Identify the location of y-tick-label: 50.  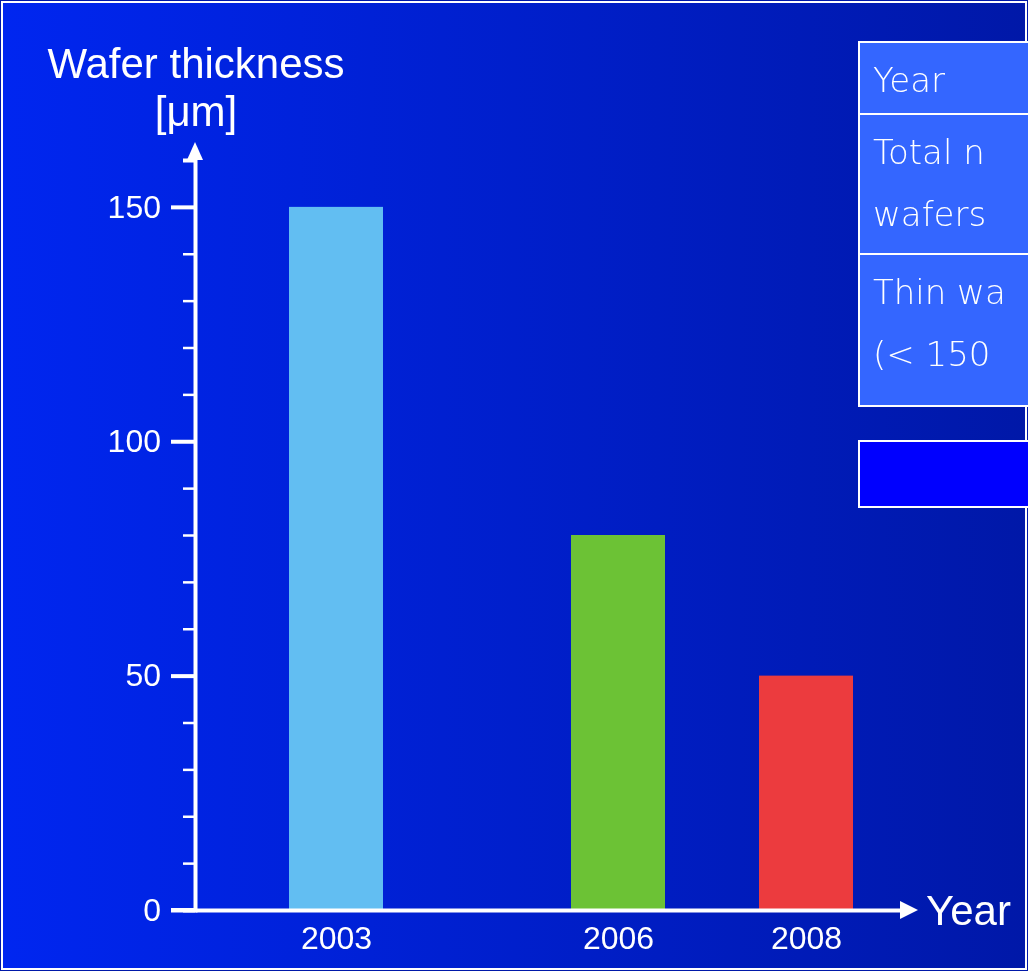
(143, 675).